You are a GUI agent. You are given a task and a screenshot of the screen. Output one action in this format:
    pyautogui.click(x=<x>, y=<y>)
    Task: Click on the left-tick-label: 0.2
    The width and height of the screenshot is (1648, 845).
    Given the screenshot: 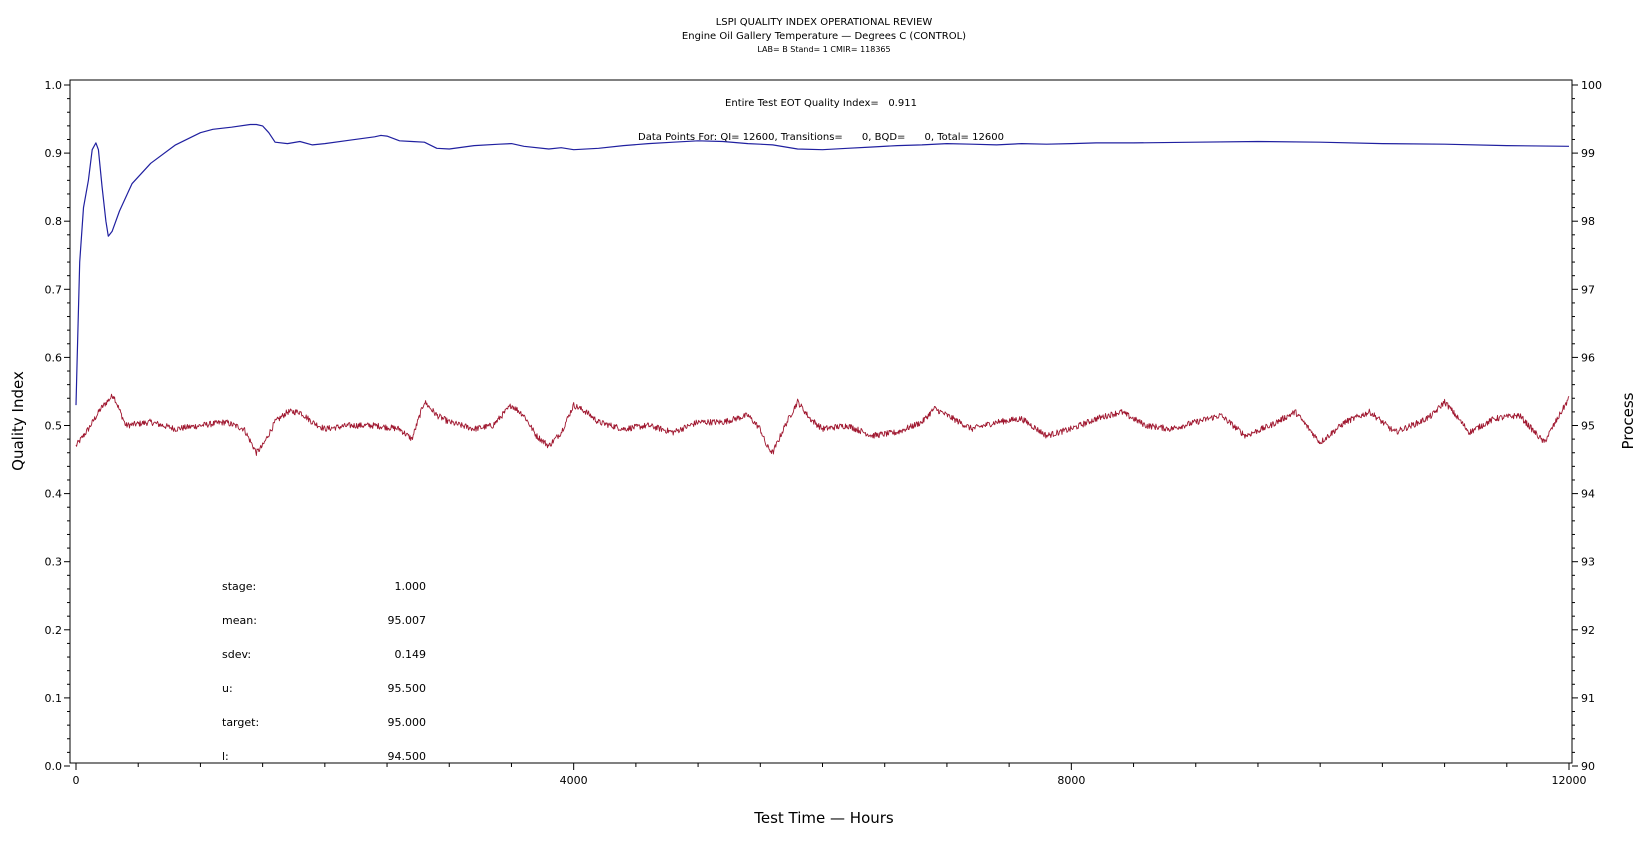 What is the action you would take?
    pyautogui.click(x=54, y=630)
    